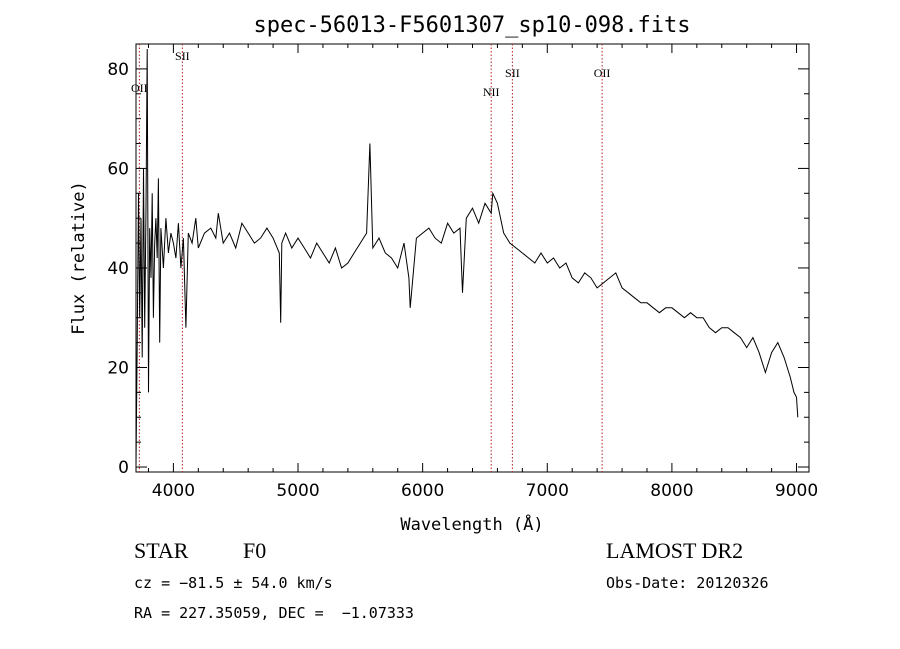  What do you see at coordinates (161, 550) in the screenshot?
I see `object-class: STAR` at bounding box center [161, 550].